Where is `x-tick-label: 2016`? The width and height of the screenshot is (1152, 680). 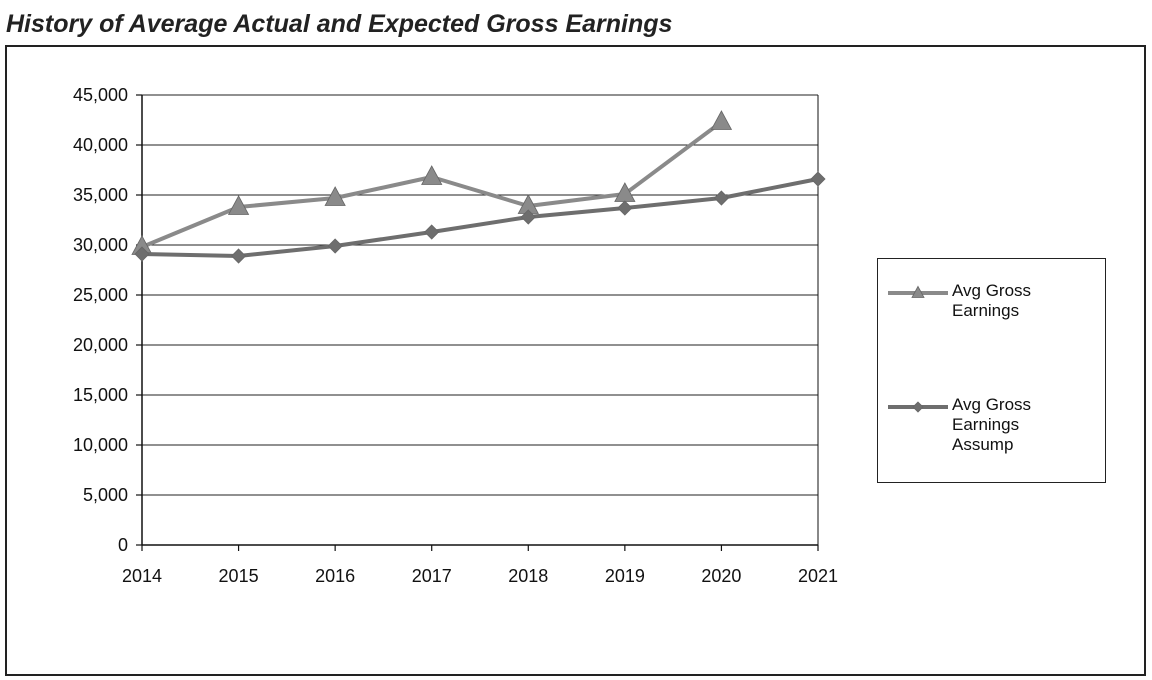 x-tick-label: 2016 is located at coordinates (335, 576).